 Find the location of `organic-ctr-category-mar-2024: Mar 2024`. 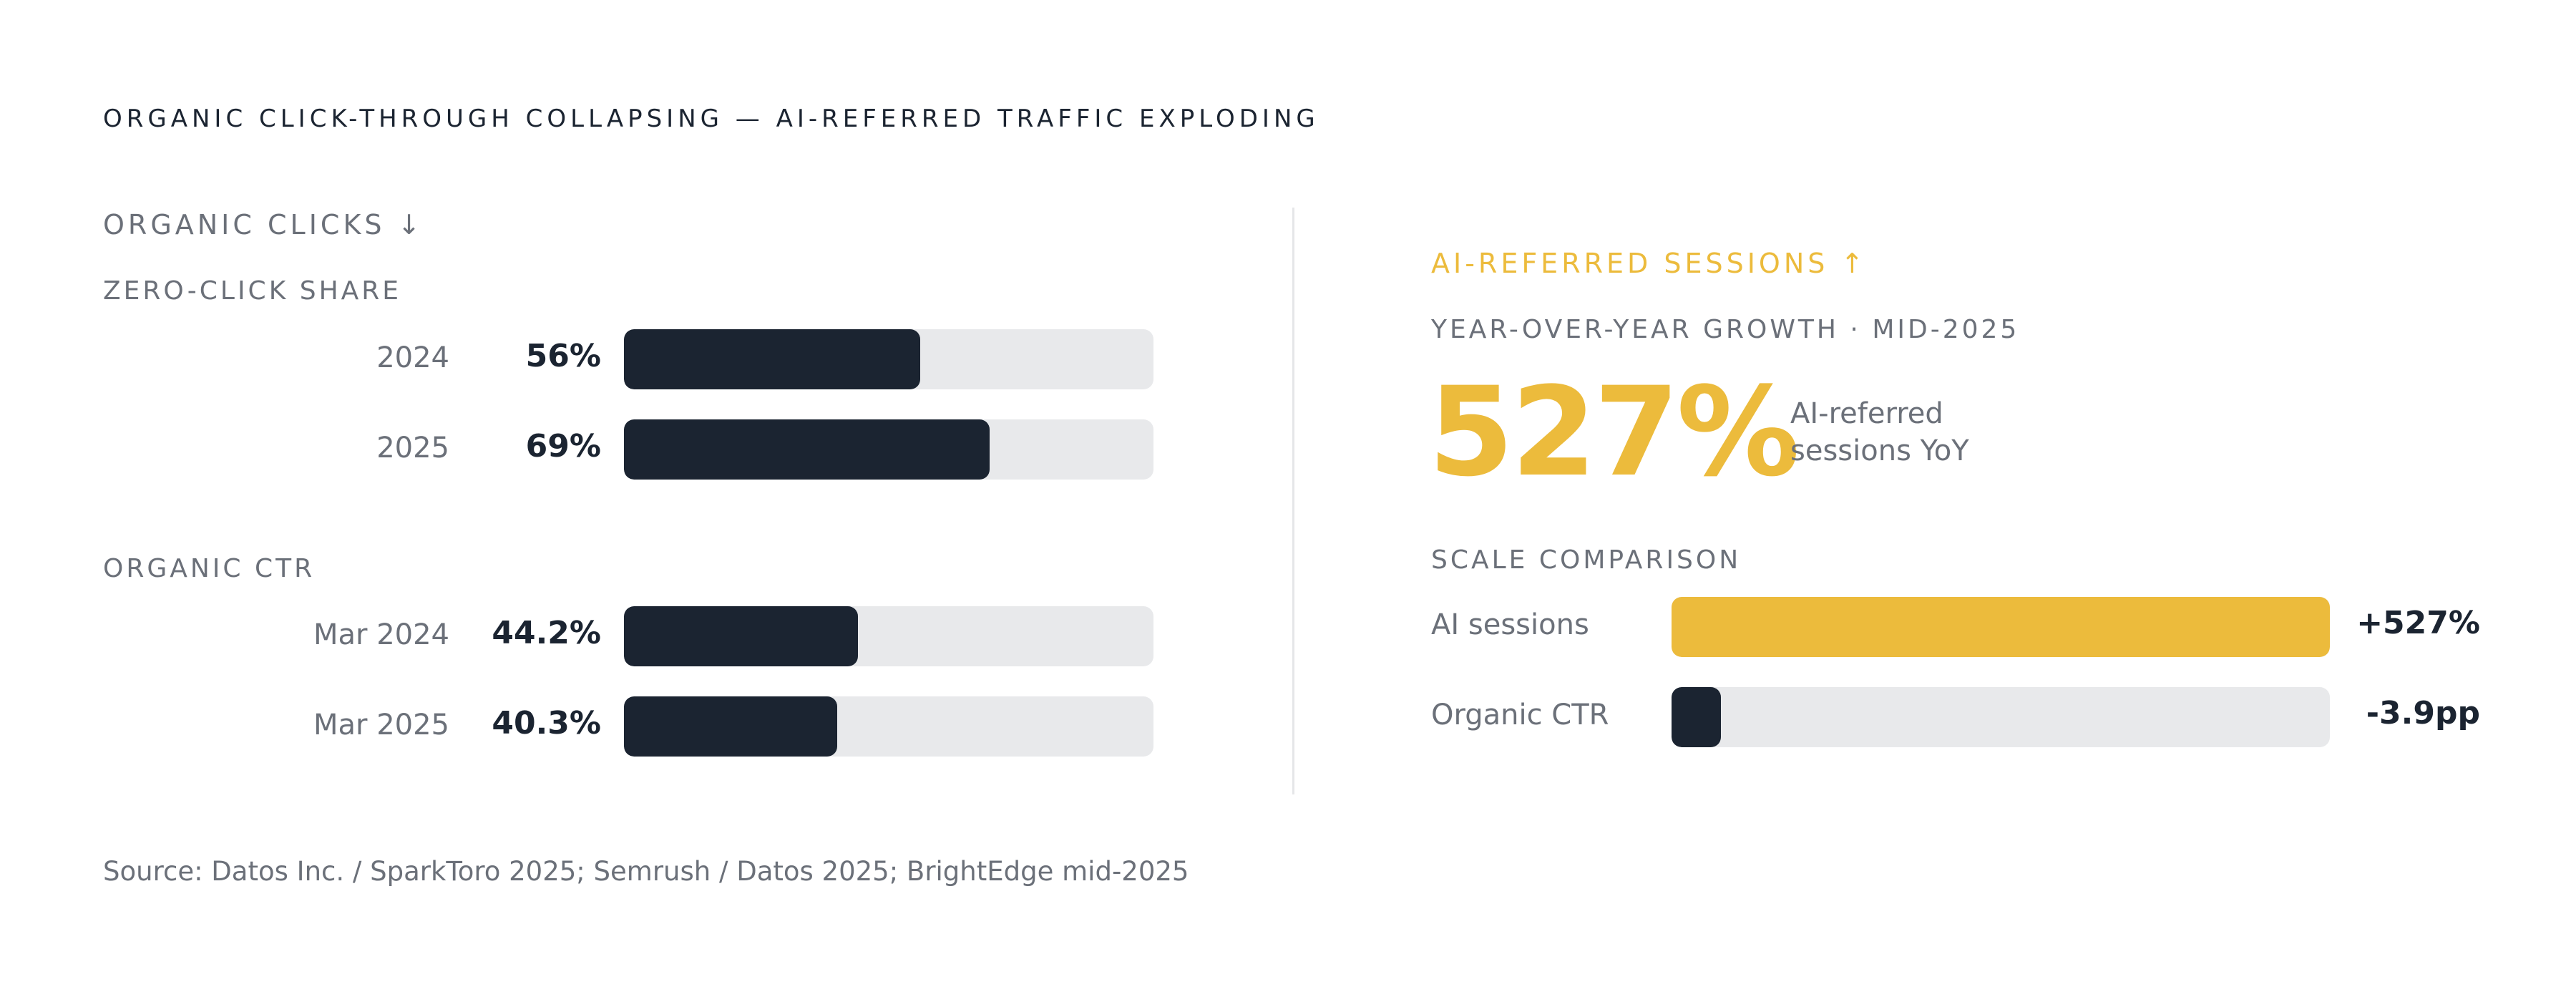

organic-ctr-category-mar-2024: Mar 2024 is located at coordinates (381, 635).